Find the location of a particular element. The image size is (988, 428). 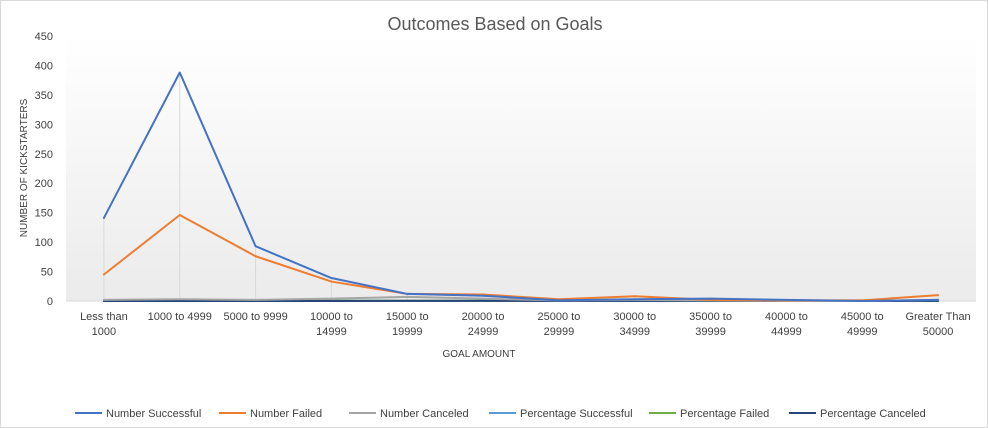

x-tick-label: 35000 to 39999 is located at coordinates (710, 324).